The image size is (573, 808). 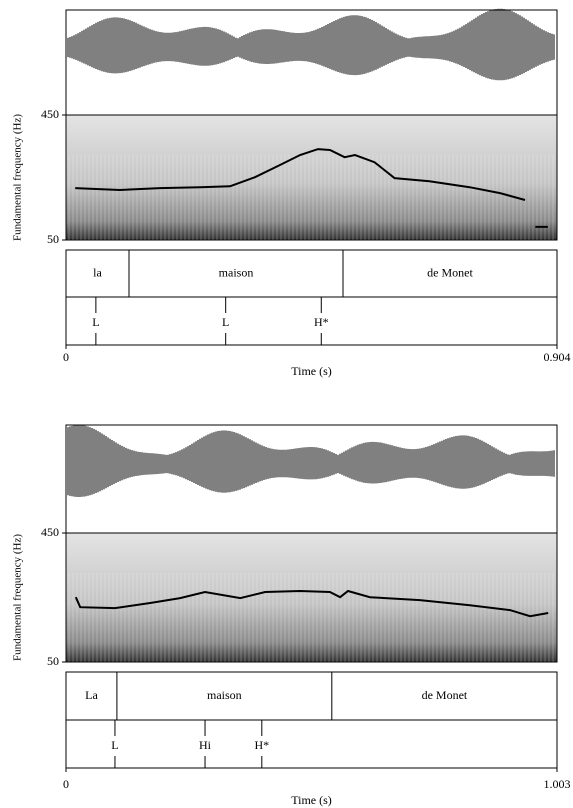 I want to click on word-label: La, so click(x=91, y=695).